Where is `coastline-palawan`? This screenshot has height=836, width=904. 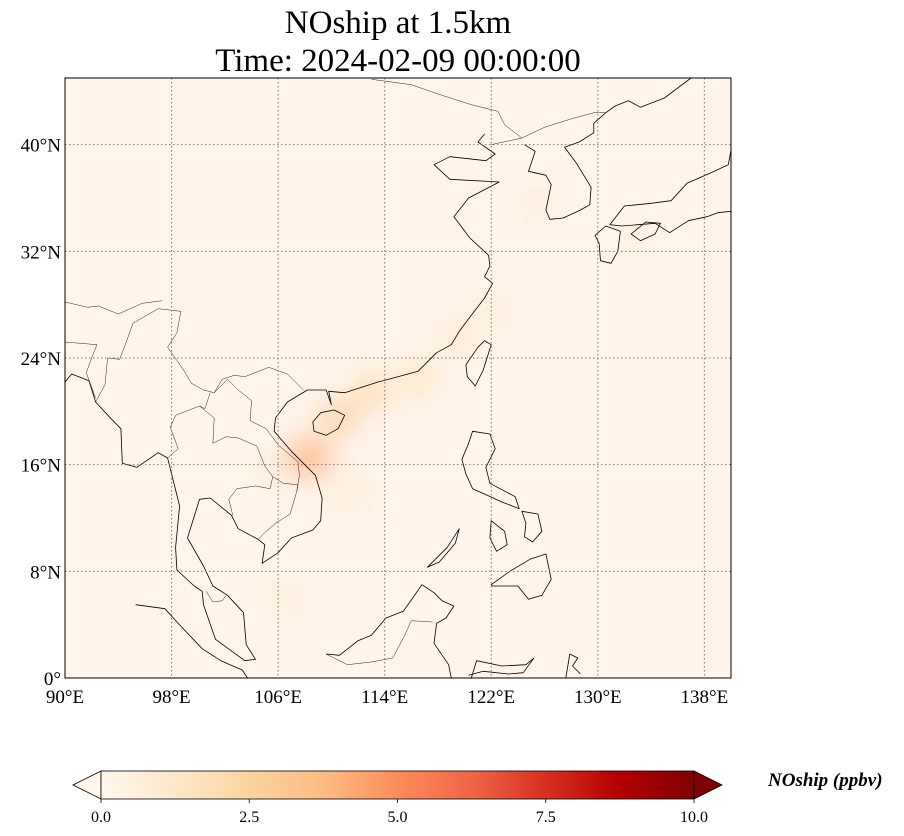 coastline-palawan is located at coordinates (443, 548).